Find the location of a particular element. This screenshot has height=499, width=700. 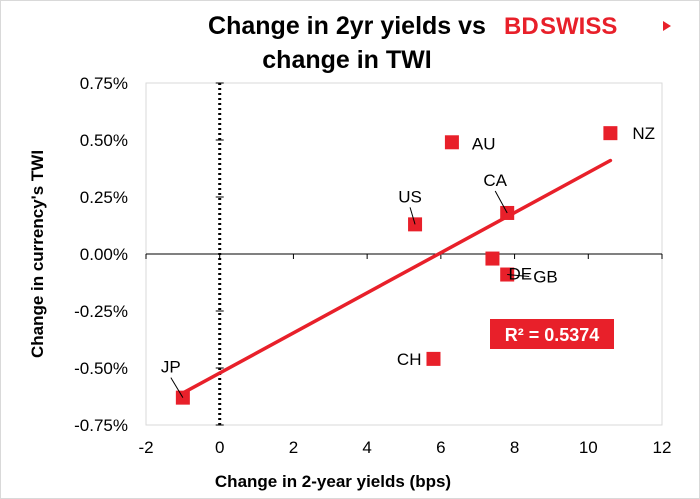

point-label-gb: GB is located at coordinates (545, 277).